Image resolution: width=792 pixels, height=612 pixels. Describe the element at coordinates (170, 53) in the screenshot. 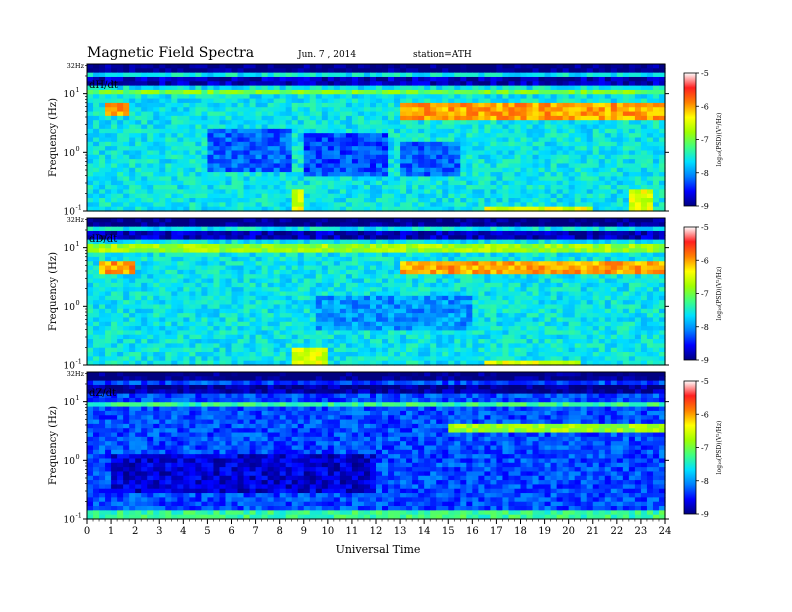

I see `figure-title: Magnetic Field Spectra` at that location.